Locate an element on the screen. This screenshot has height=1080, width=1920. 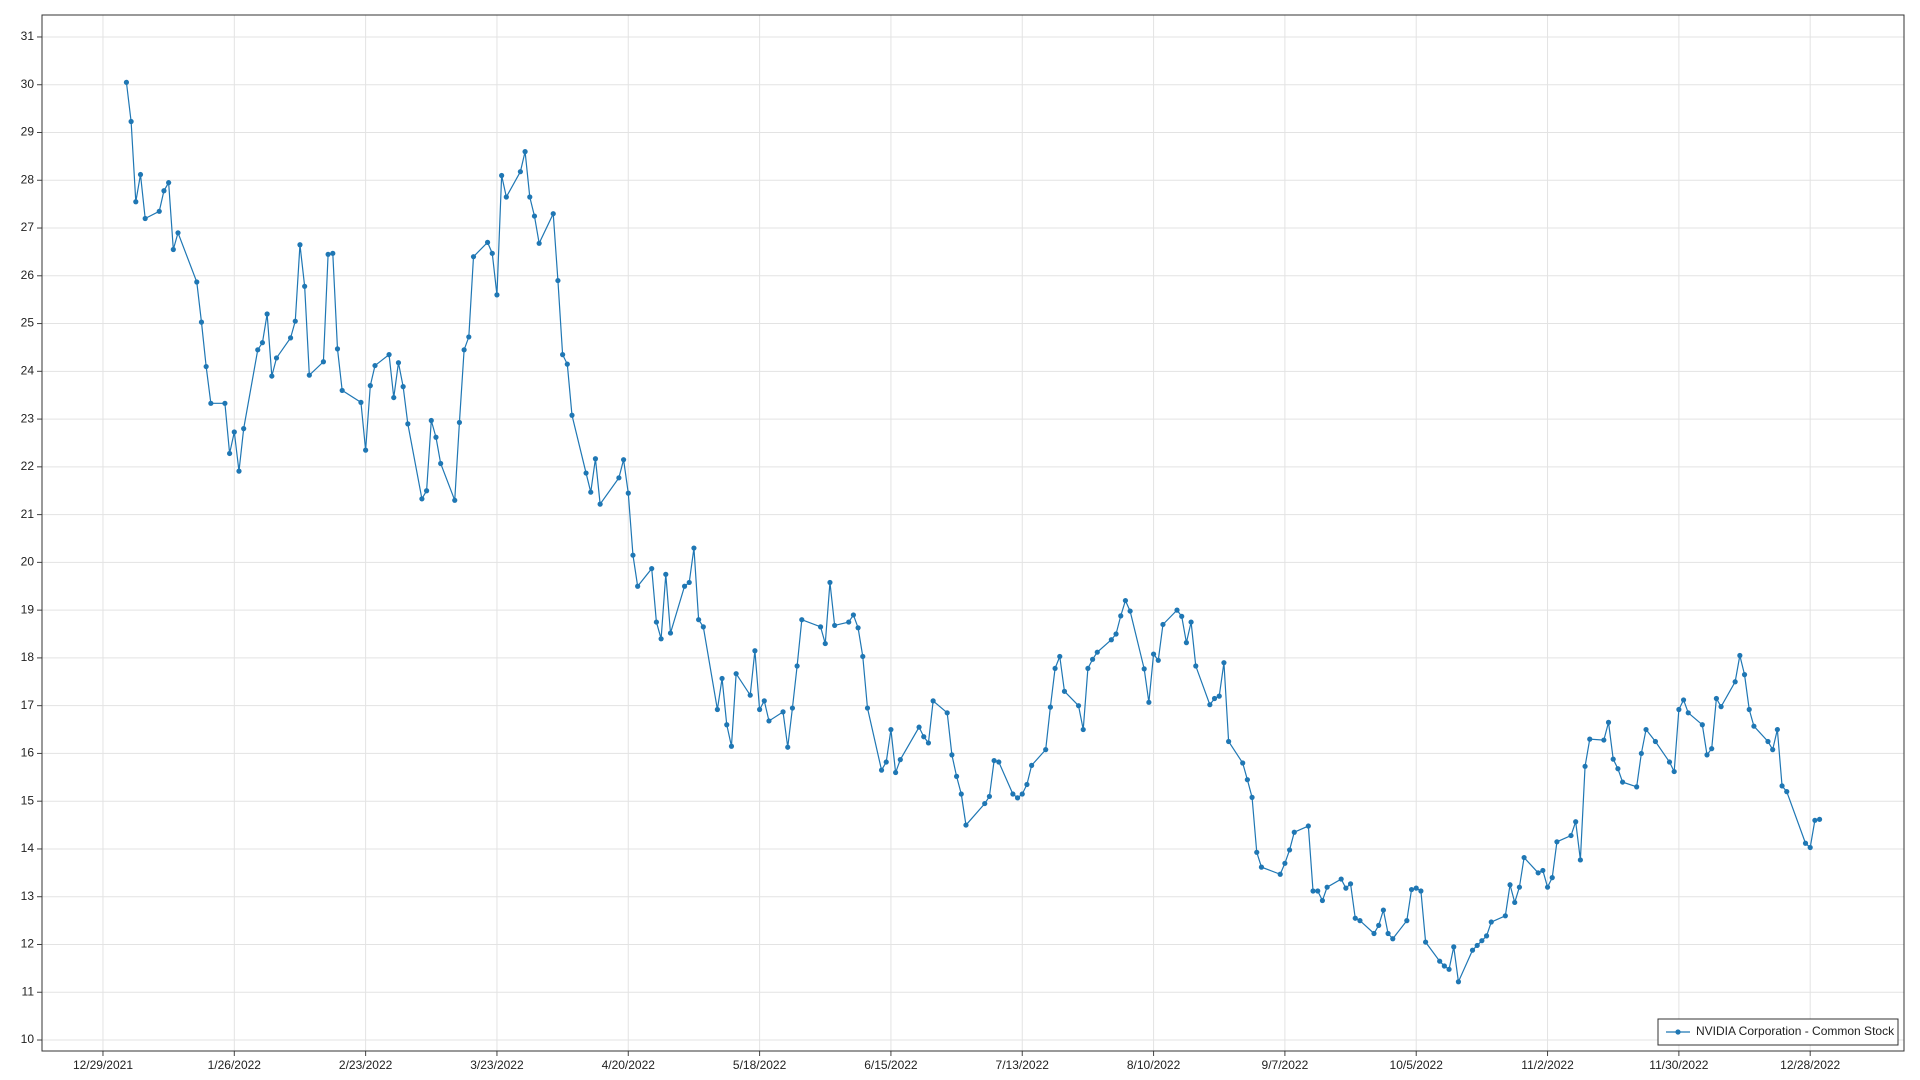
y-tick-label: 31 is located at coordinates (28, 36).